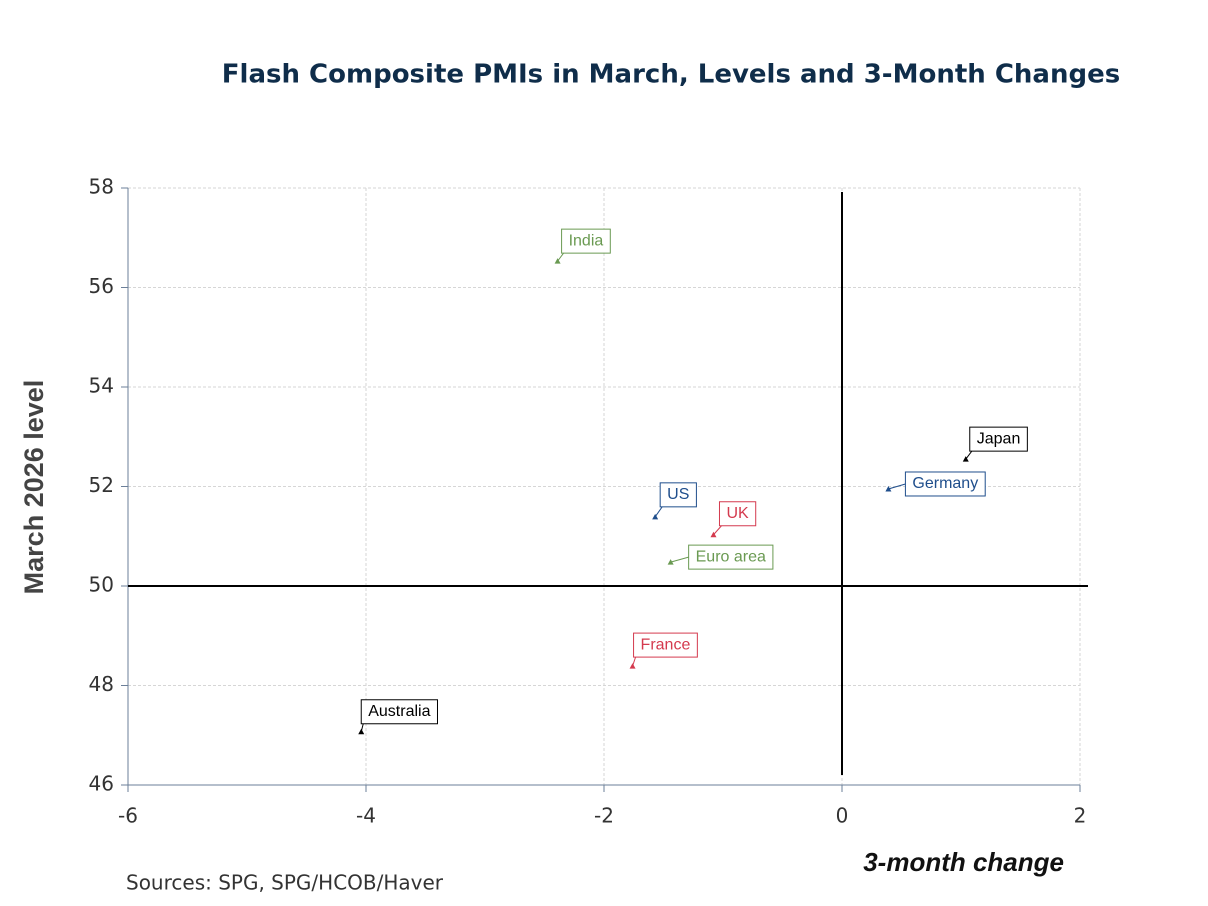 Image resolution: width=1208 pixels, height=906 pixels. What do you see at coordinates (604, 816) in the screenshot?
I see `x-tick-label: -2` at bounding box center [604, 816].